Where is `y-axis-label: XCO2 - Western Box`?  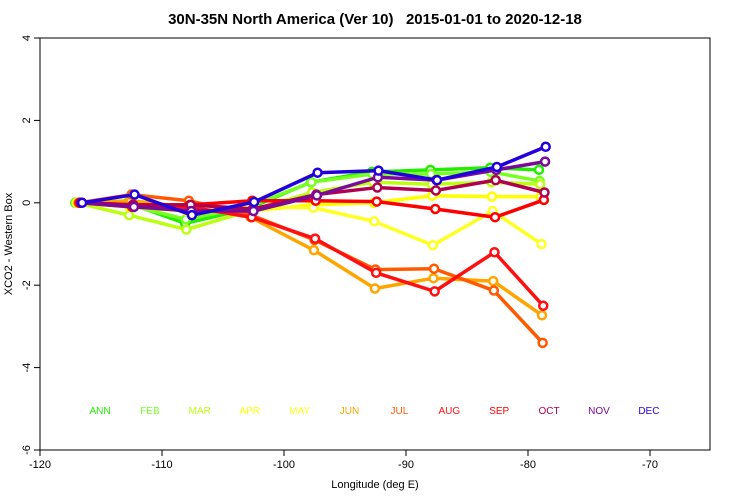
y-axis-label: XCO2 - Western Box is located at coordinates (9, 243).